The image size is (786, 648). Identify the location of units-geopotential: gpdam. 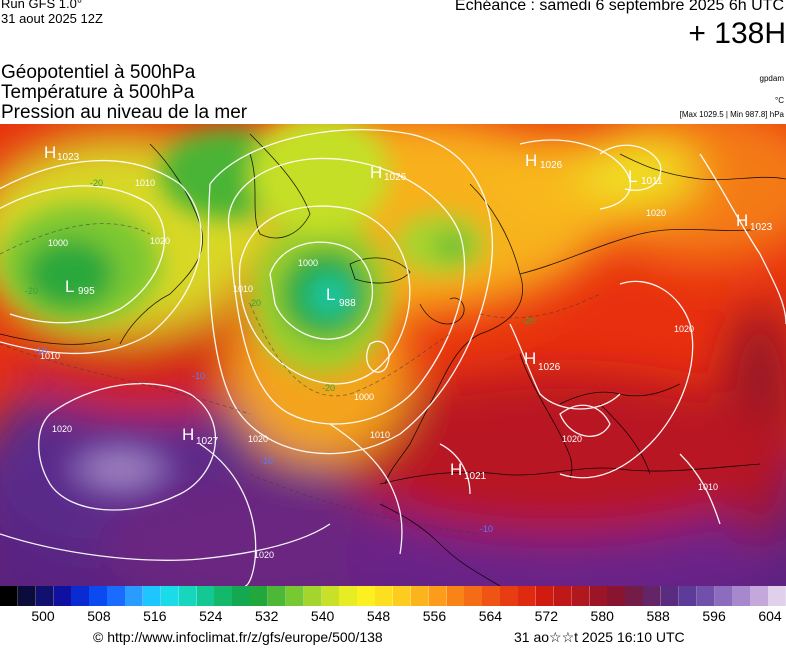
(771, 78).